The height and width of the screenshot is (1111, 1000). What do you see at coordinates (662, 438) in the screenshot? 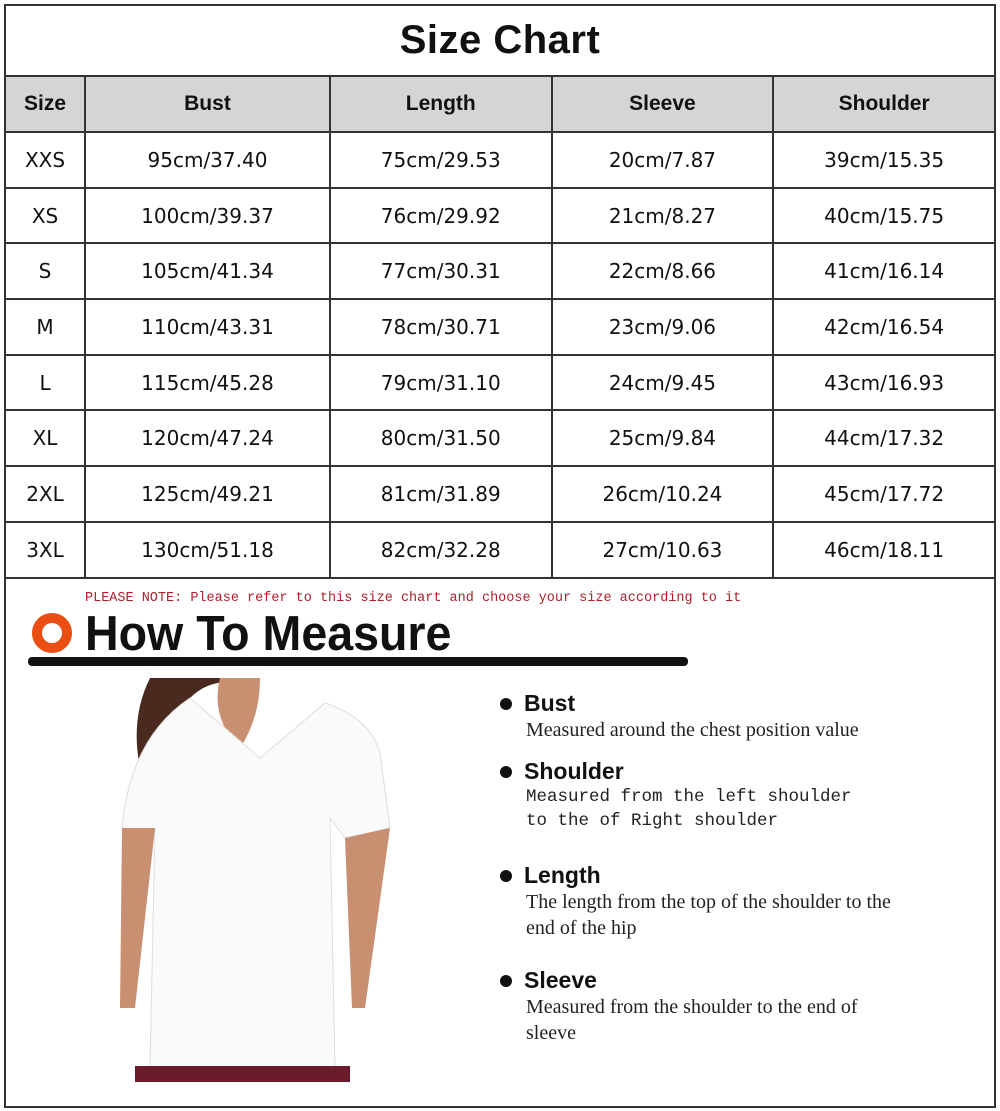
I see `table-cell: 25cm/9.84` at bounding box center [662, 438].